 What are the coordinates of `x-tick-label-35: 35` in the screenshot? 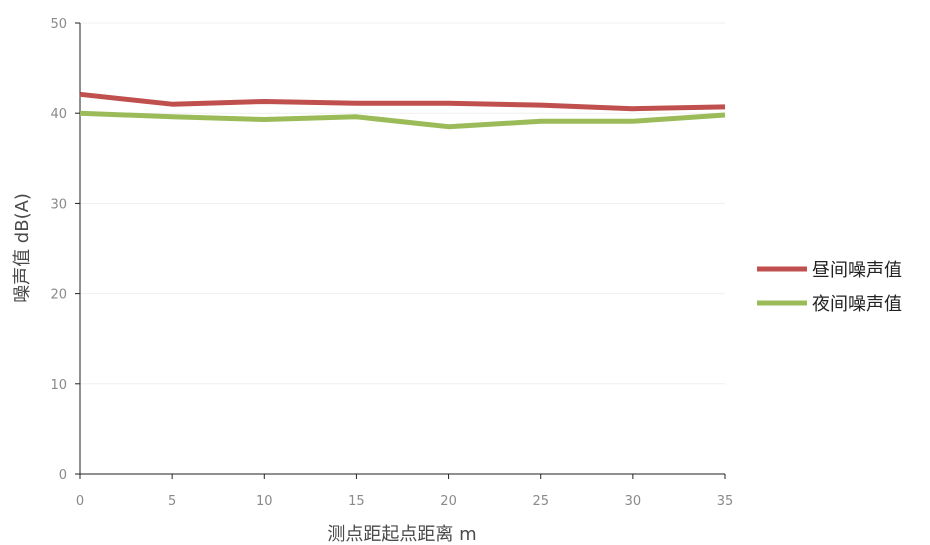 It's located at (725, 501).